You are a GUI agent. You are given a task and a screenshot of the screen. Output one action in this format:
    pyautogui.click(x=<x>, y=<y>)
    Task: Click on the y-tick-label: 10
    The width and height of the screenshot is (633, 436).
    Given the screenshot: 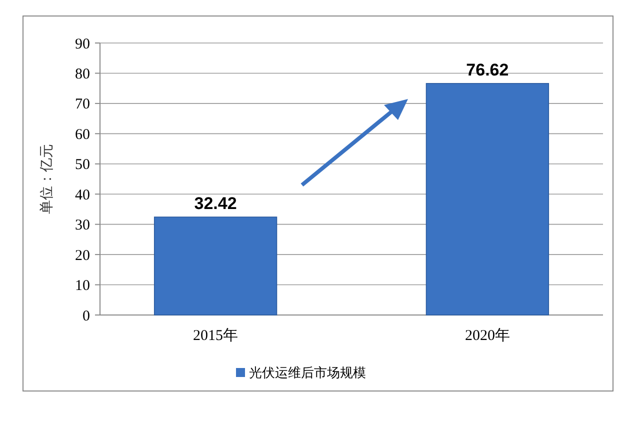 What is the action you would take?
    pyautogui.click(x=82, y=286)
    